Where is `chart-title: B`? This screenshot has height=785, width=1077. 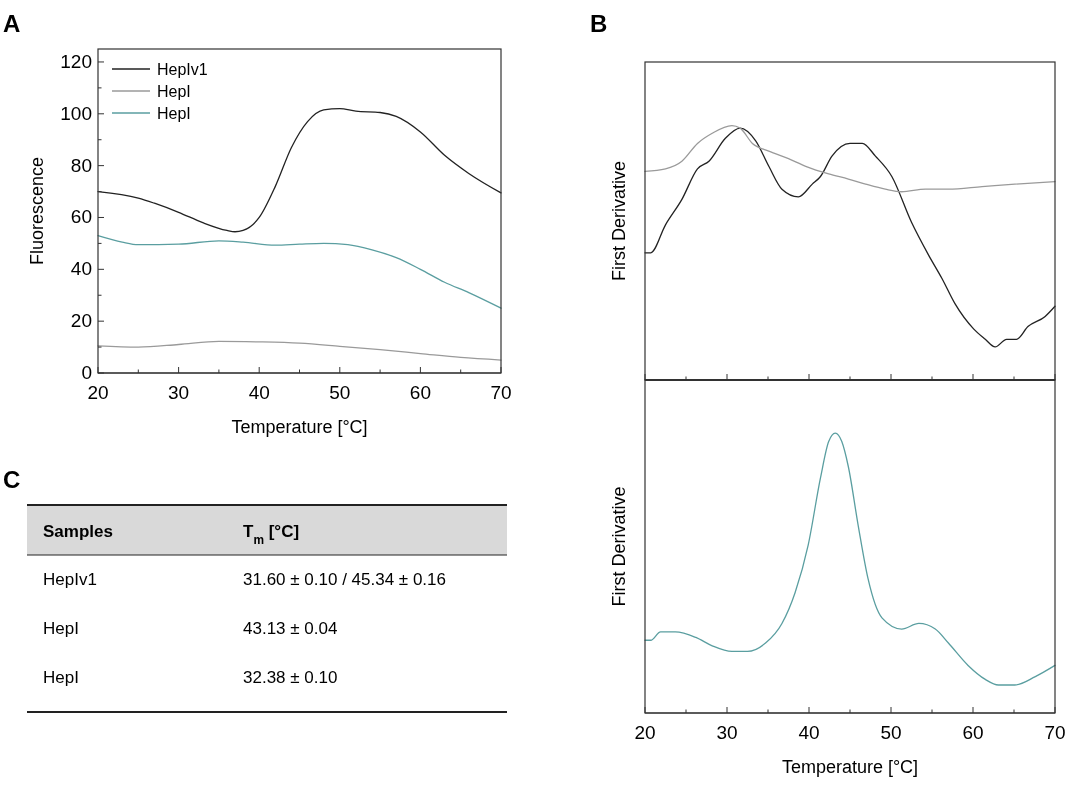
chart-title: B is located at coordinates (599, 23).